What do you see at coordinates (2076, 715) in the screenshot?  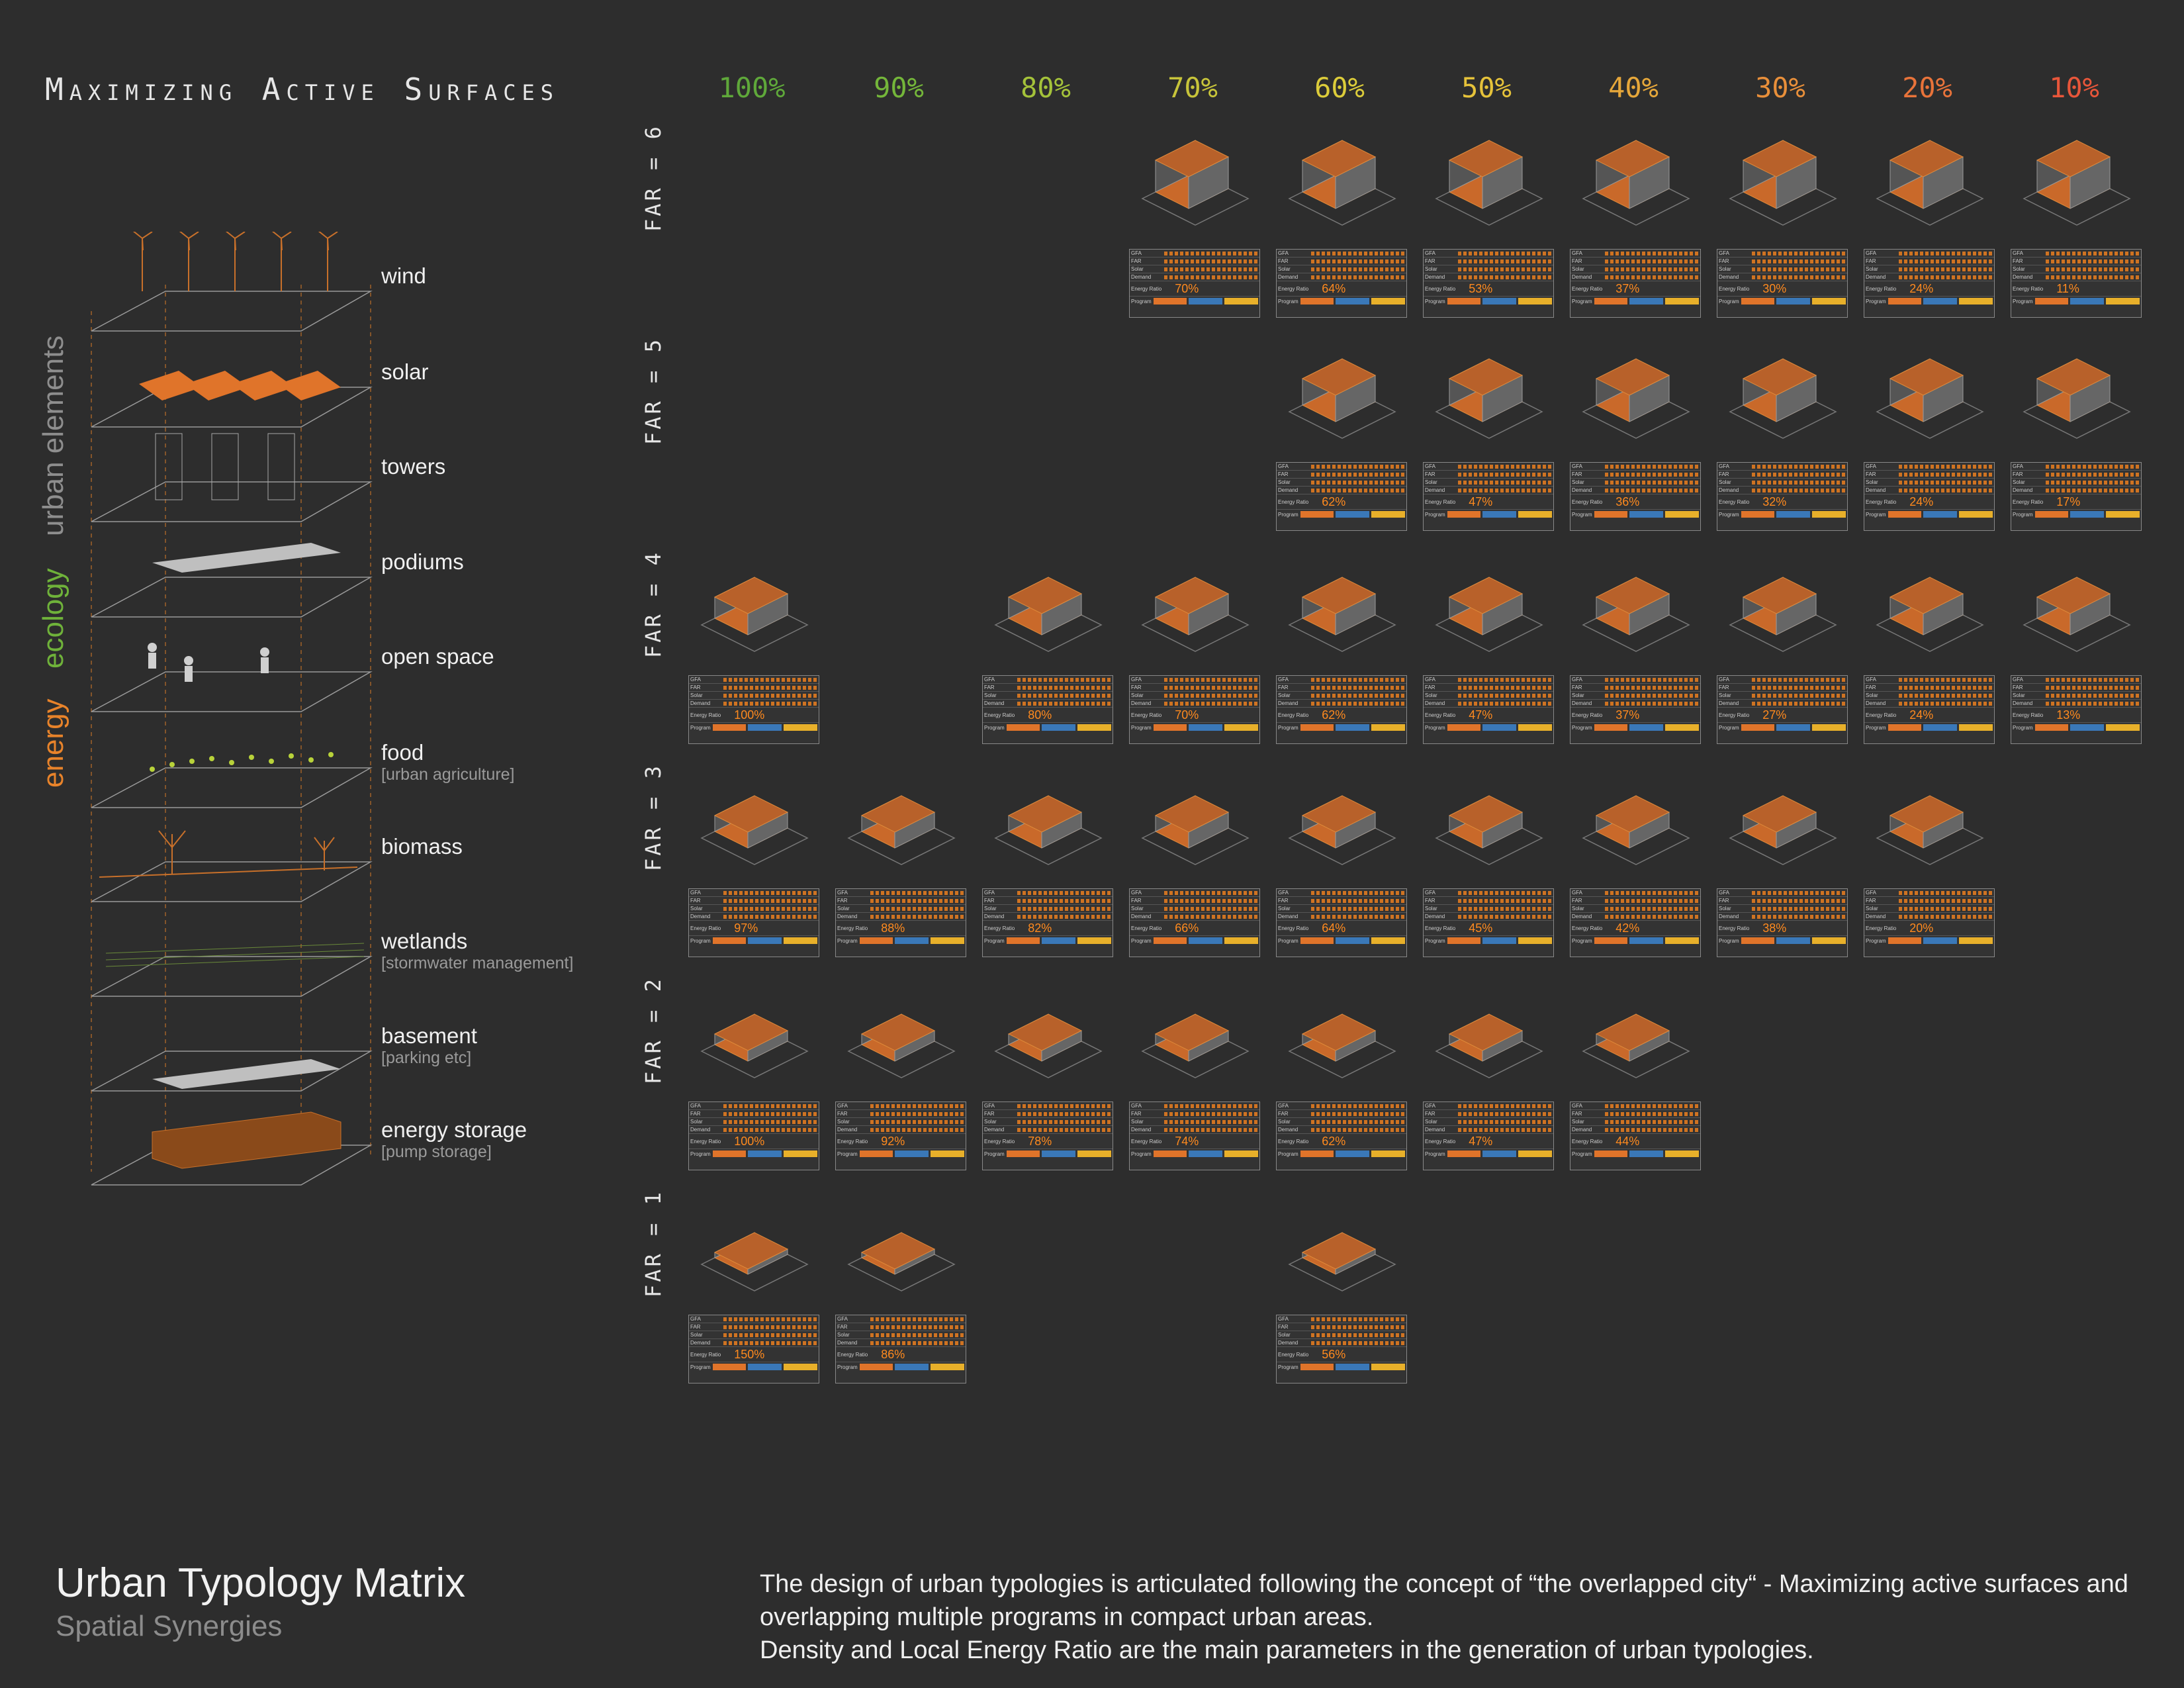 I see `energy-ratio-row: Energy Ratio 13%` at bounding box center [2076, 715].